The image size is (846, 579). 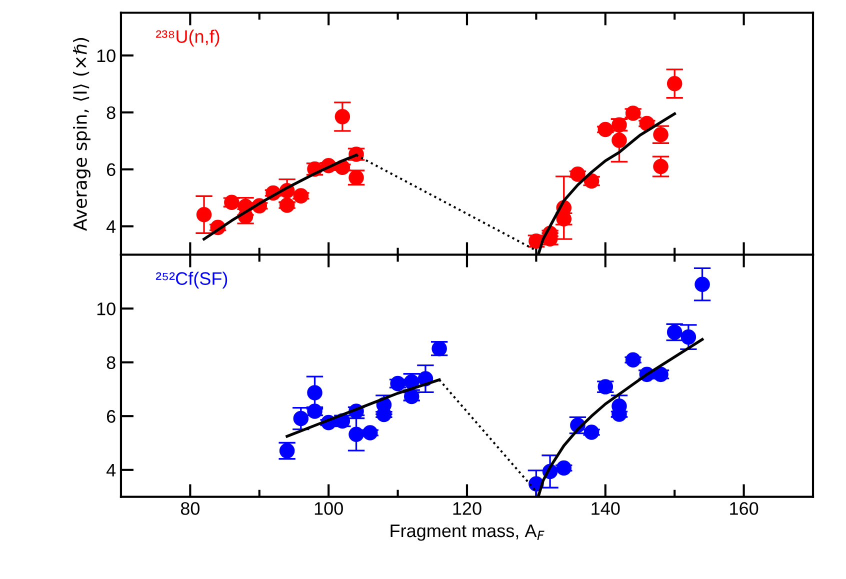 I want to click on x-tick-label: 140, so click(x=606, y=508).